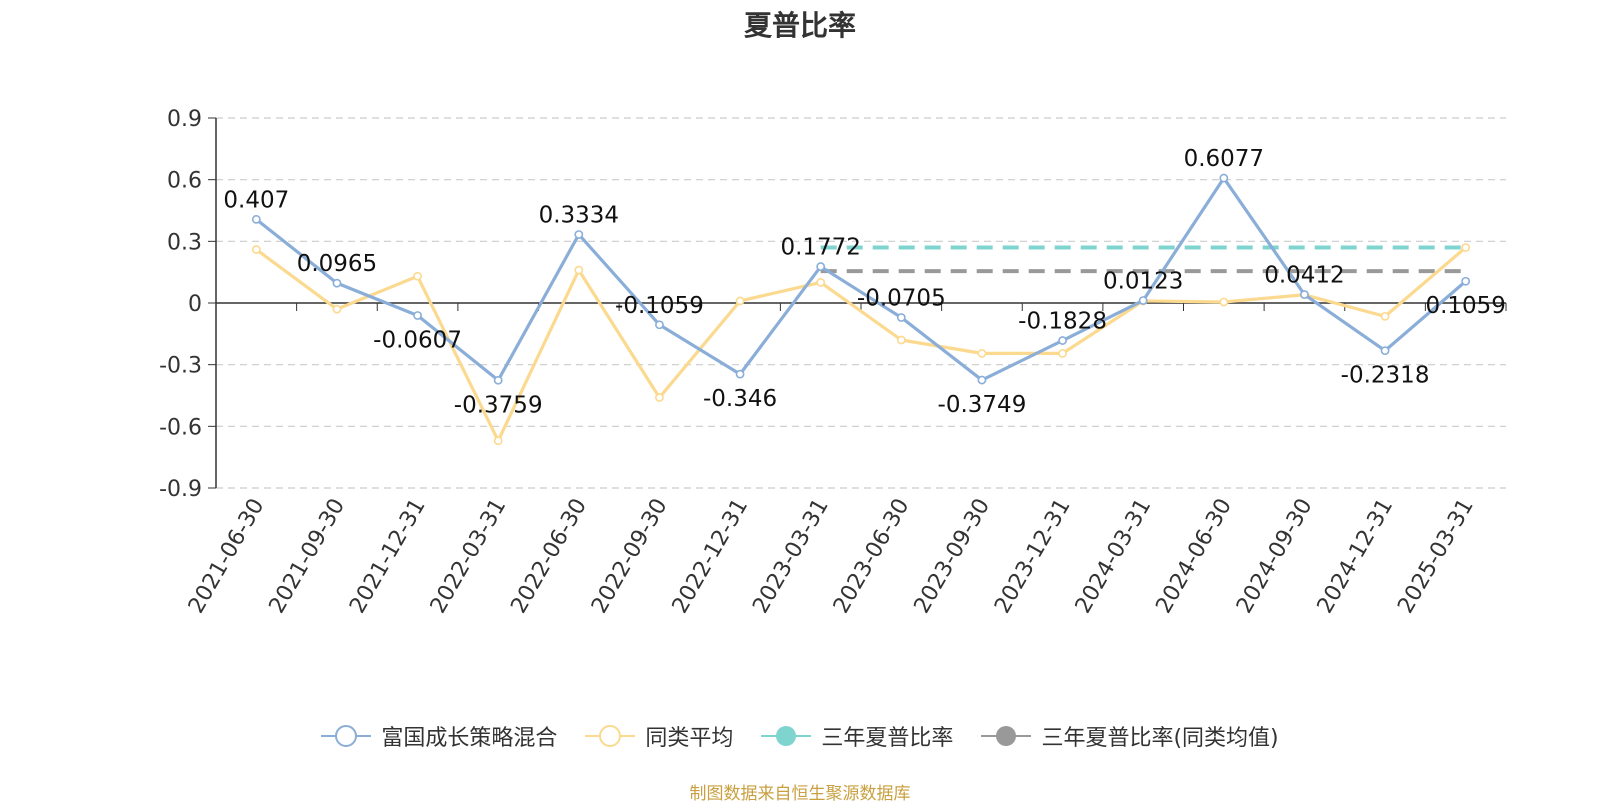  Describe the element at coordinates (1033, 556) in the screenshot. I see `x-tick-label: 2023-12-31` at that location.